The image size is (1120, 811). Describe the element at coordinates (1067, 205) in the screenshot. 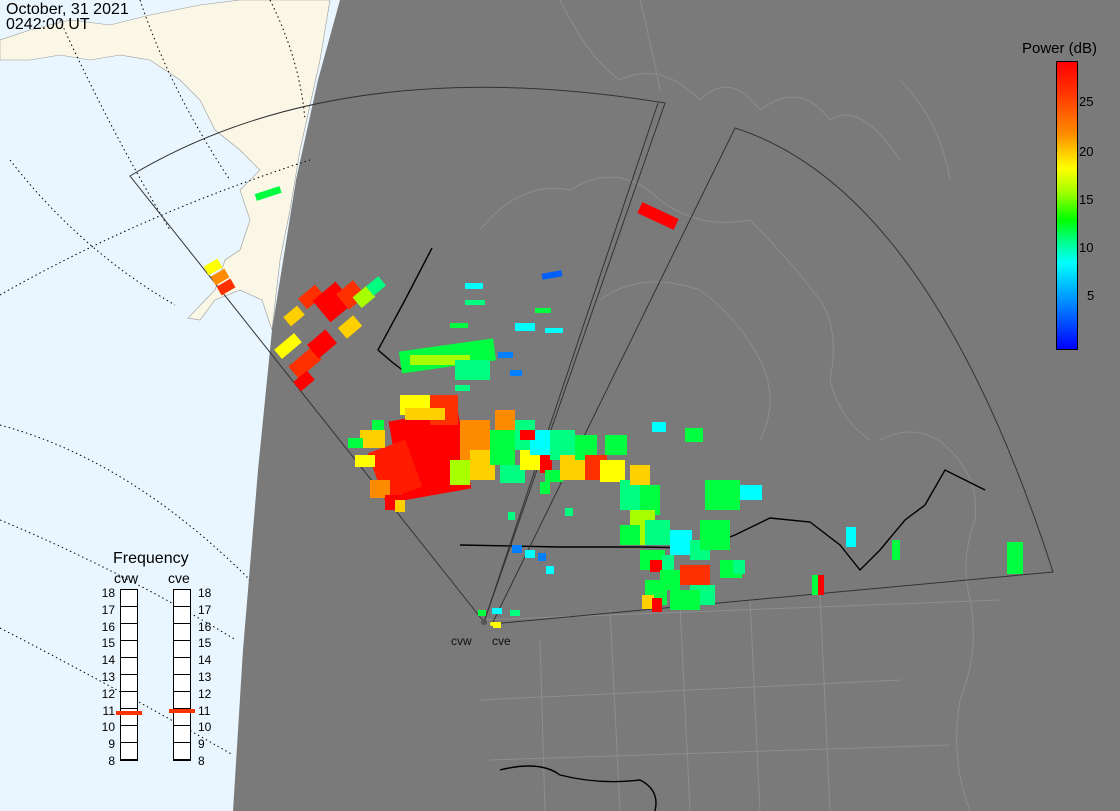

I see `power-colorbar` at that location.